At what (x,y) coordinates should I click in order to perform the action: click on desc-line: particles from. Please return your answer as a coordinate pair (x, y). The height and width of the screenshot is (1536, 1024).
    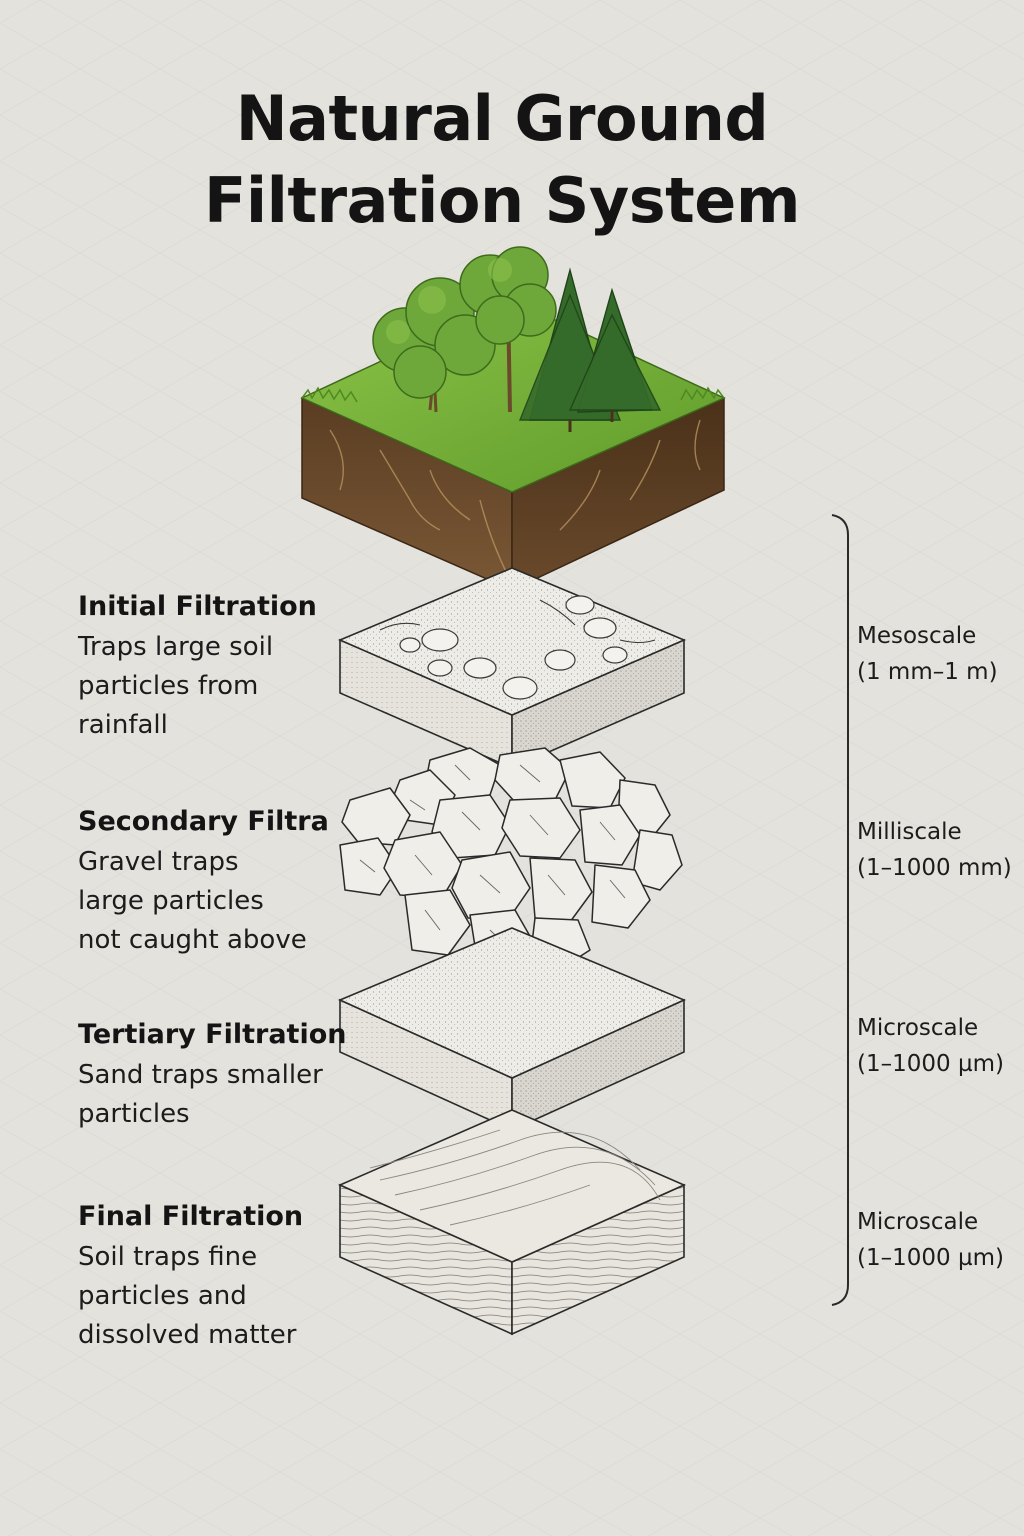
    Looking at the image, I should click on (168, 686).